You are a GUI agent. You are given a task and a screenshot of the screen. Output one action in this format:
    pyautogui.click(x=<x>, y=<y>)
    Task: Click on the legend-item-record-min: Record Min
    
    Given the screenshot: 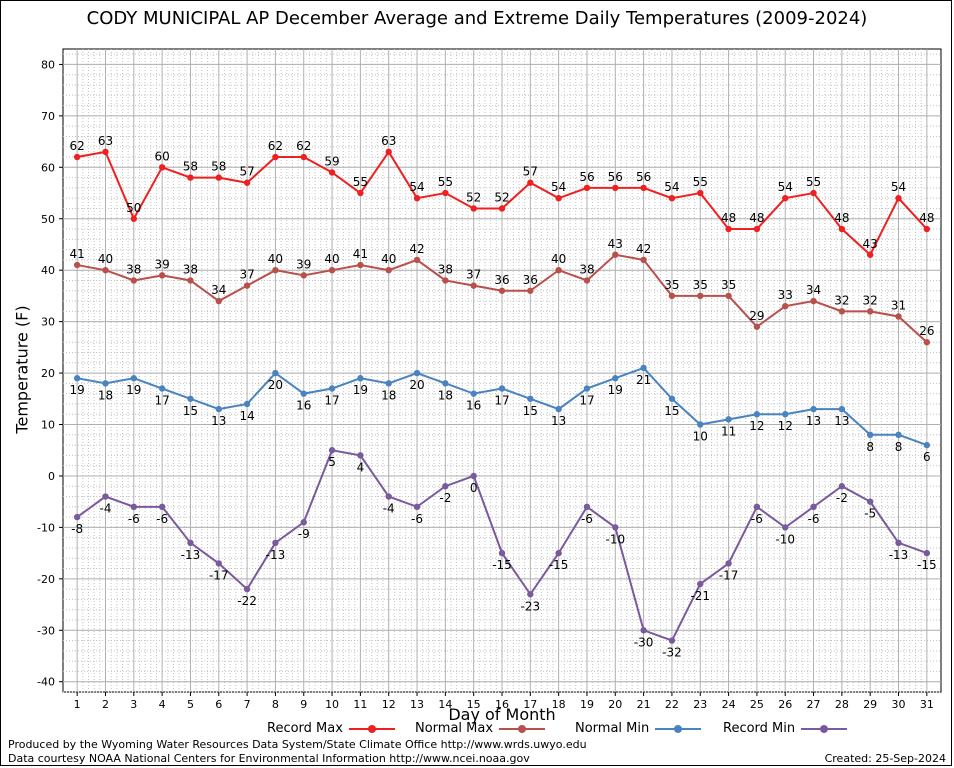 What is the action you would take?
    pyautogui.click(x=785, y=728)
    